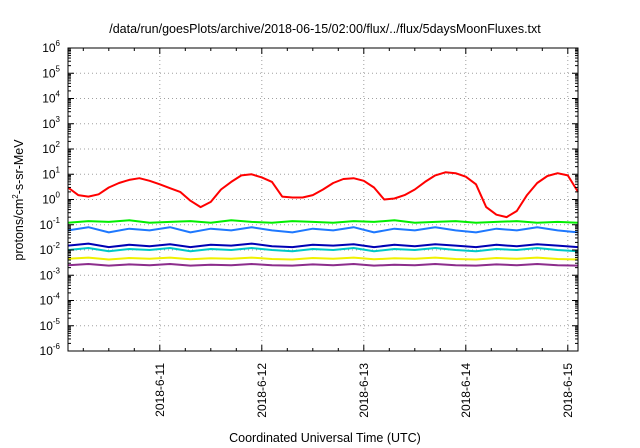  I want to click on y-tick-exponent: 5, so click(58, 68).